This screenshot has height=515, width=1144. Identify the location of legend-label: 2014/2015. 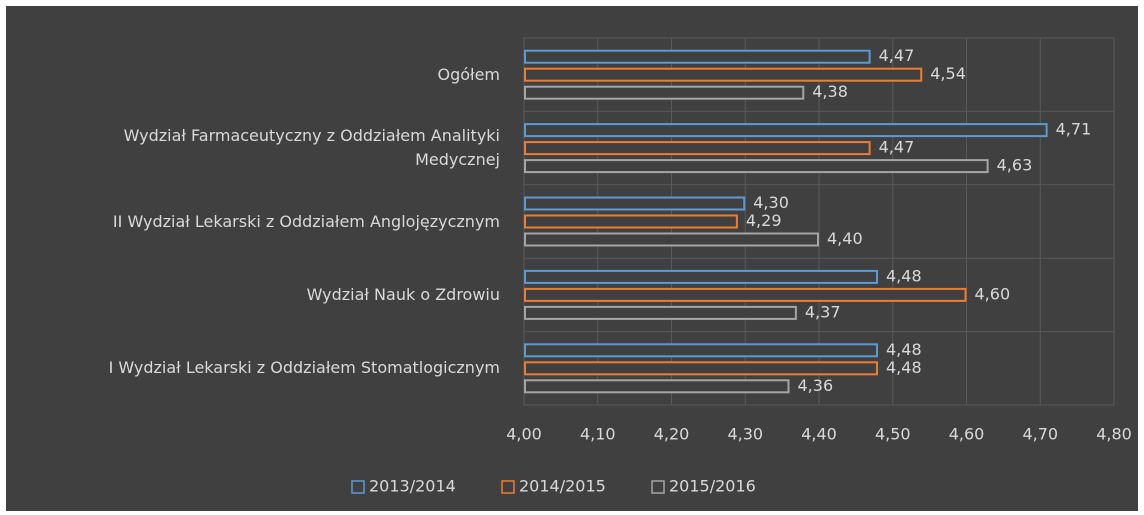
(562, 486).